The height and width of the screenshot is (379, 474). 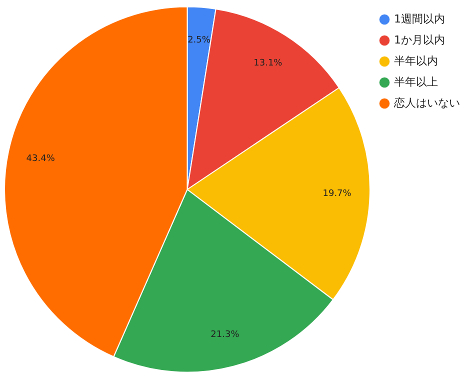 I want to click on data-label: 2.5%, so click(x=199, y=40).